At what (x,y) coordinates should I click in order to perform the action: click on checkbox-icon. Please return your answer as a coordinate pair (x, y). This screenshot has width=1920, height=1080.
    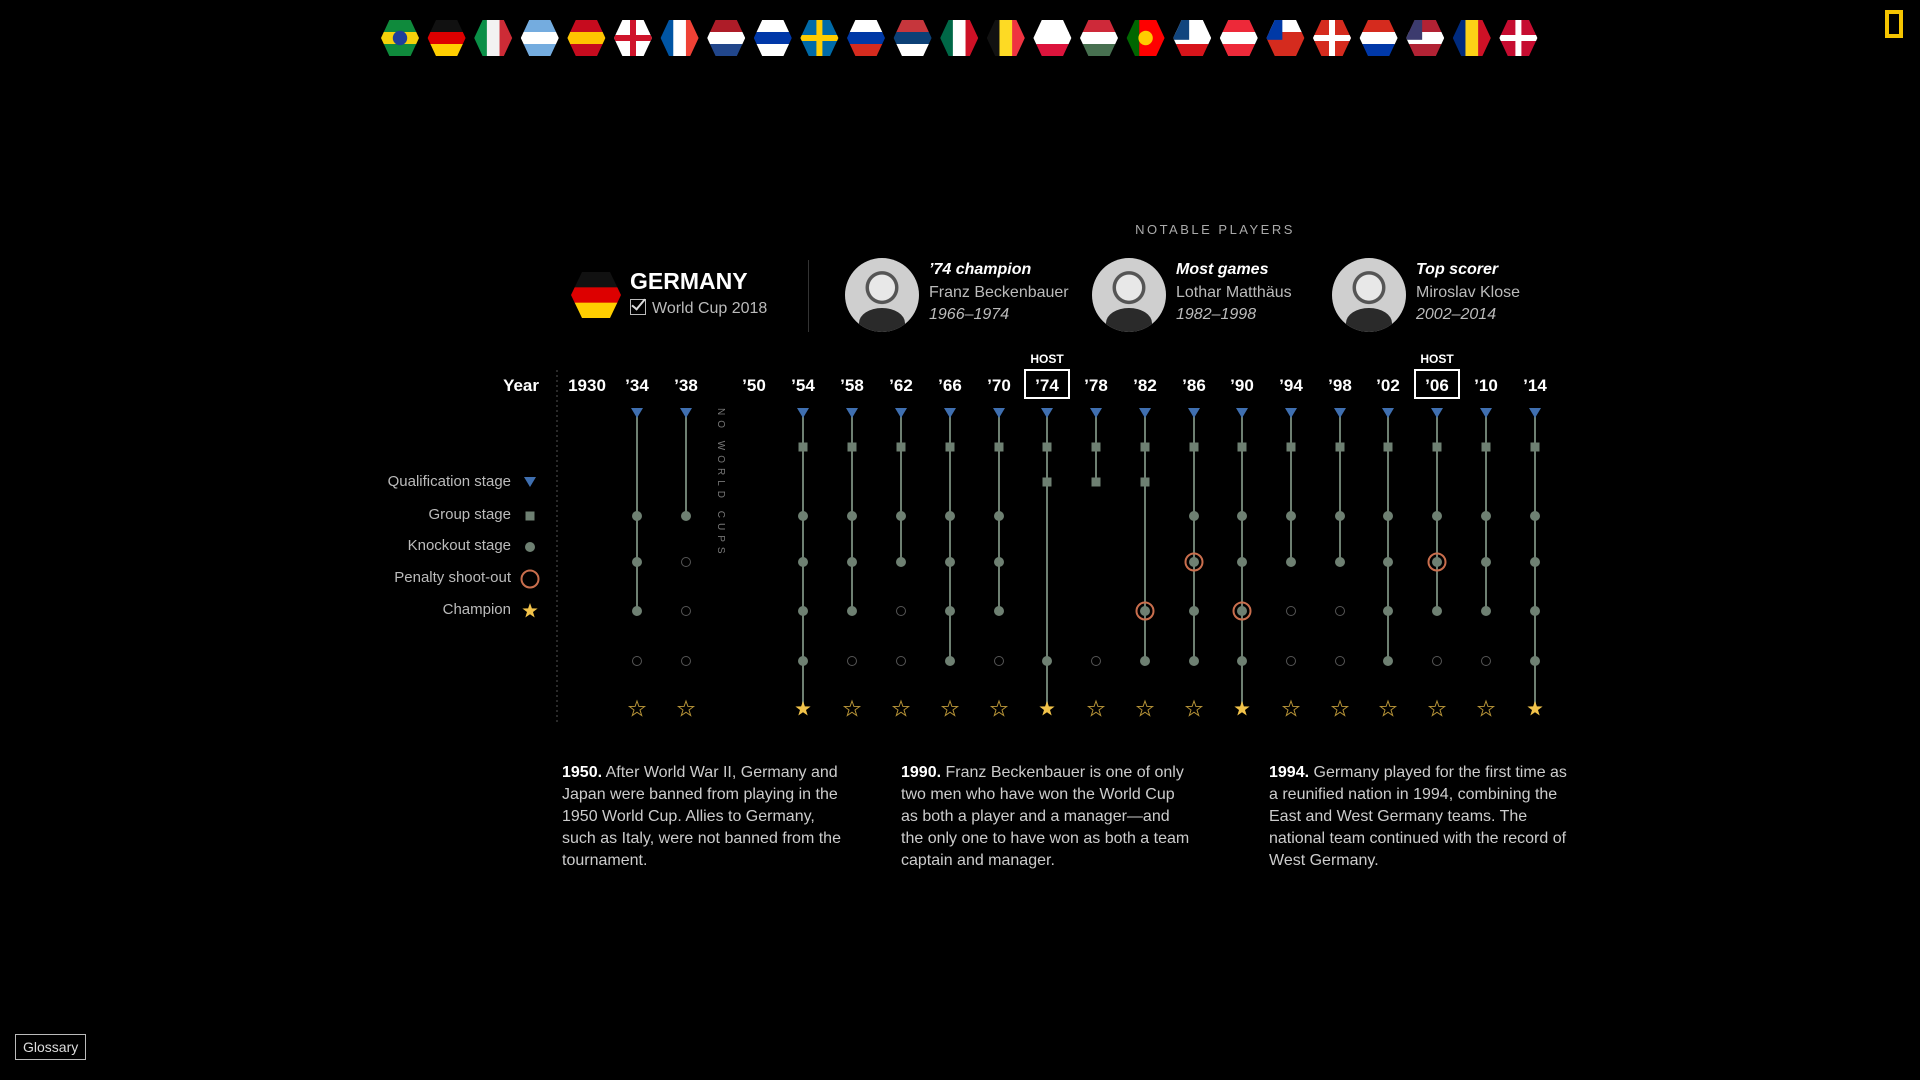
    Looking at the image, I should click on (638, 307).